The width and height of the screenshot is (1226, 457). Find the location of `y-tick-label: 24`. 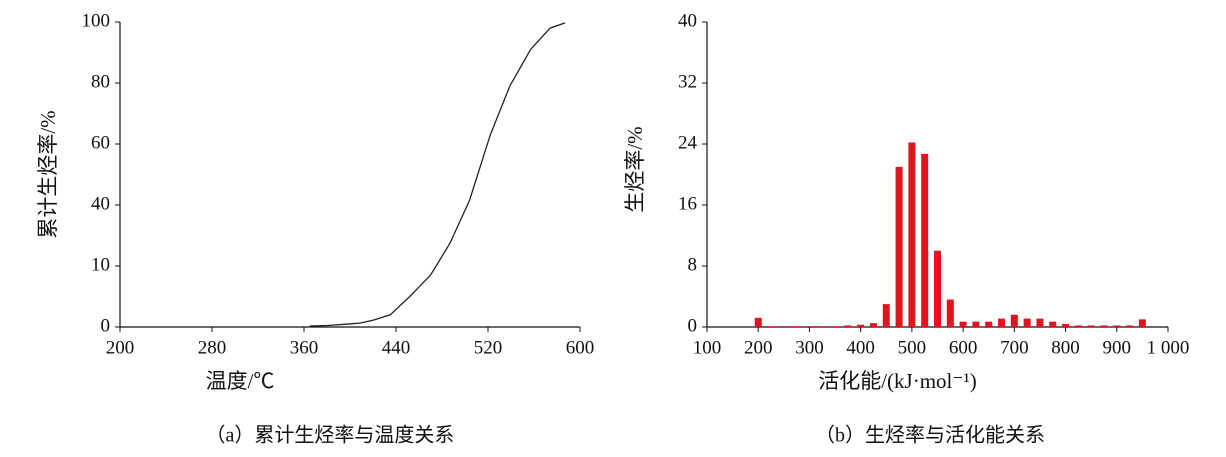

y-tick-label: 24 is located at coordinates (688, 142).